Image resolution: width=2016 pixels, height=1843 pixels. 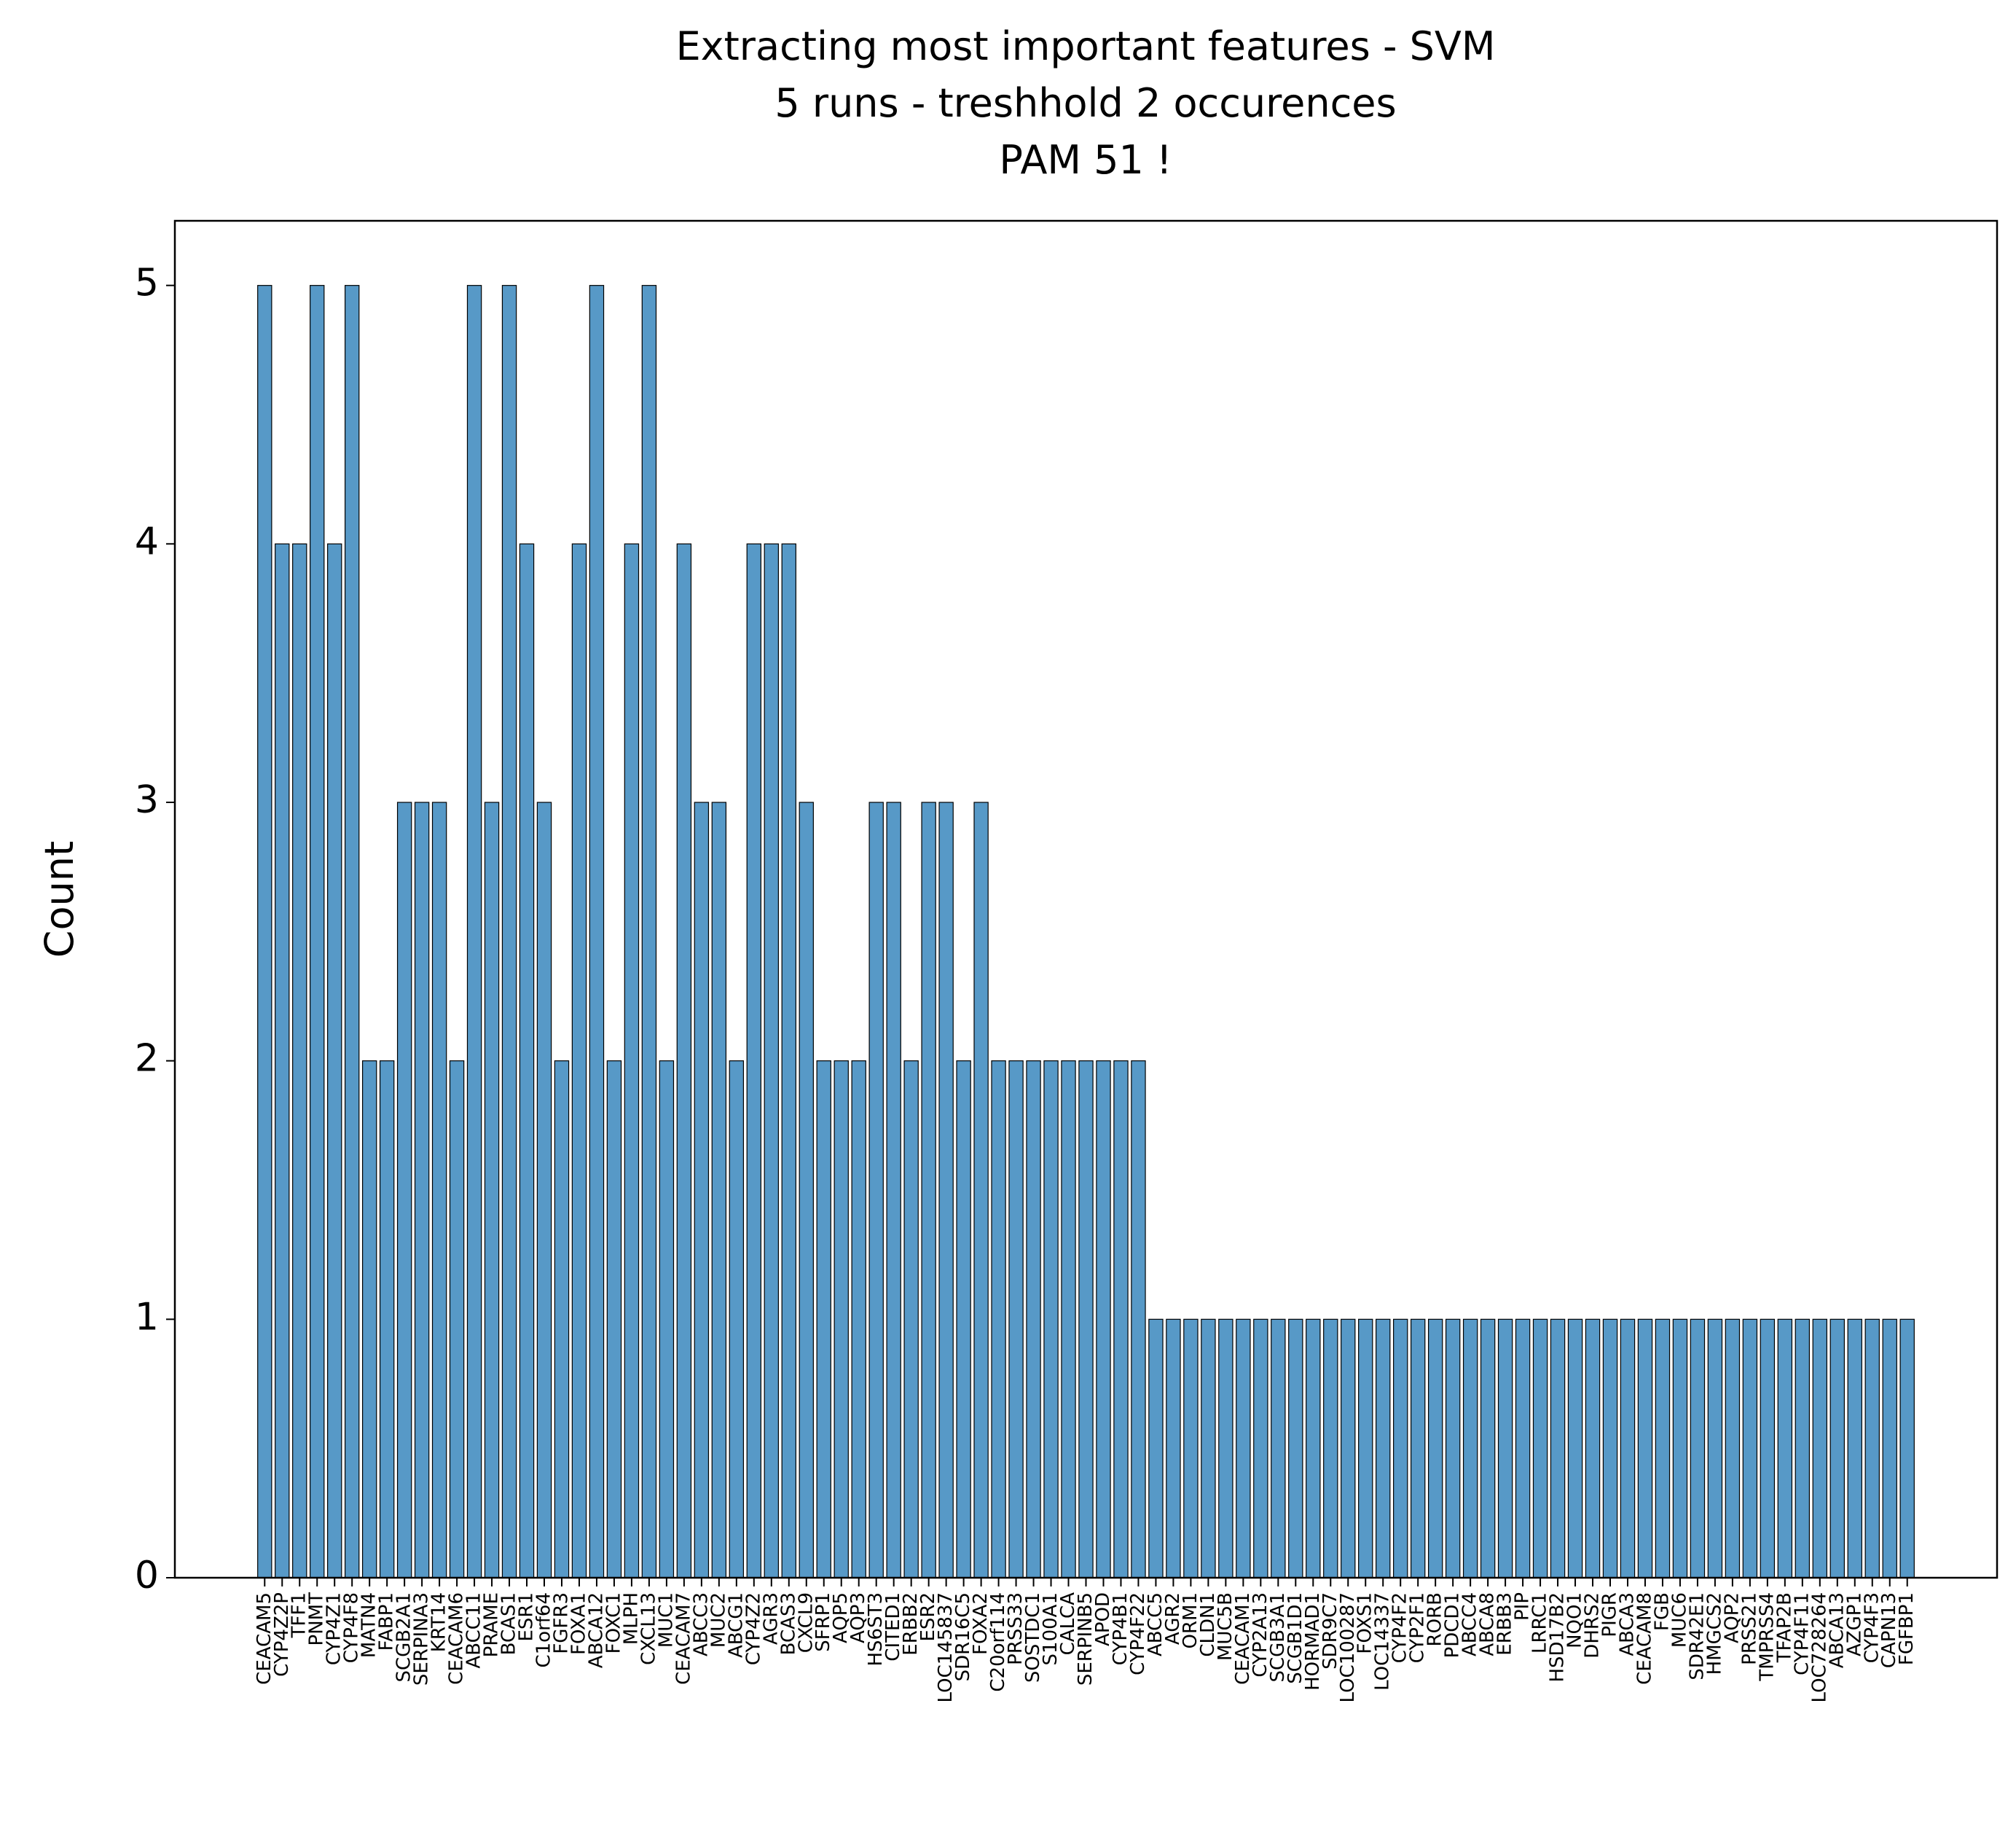 What do you see at coordinates (1644, 1638) in the screenshot?
I see `x-tick-label: CEACAM8` at bounding box center [1644, 1638].